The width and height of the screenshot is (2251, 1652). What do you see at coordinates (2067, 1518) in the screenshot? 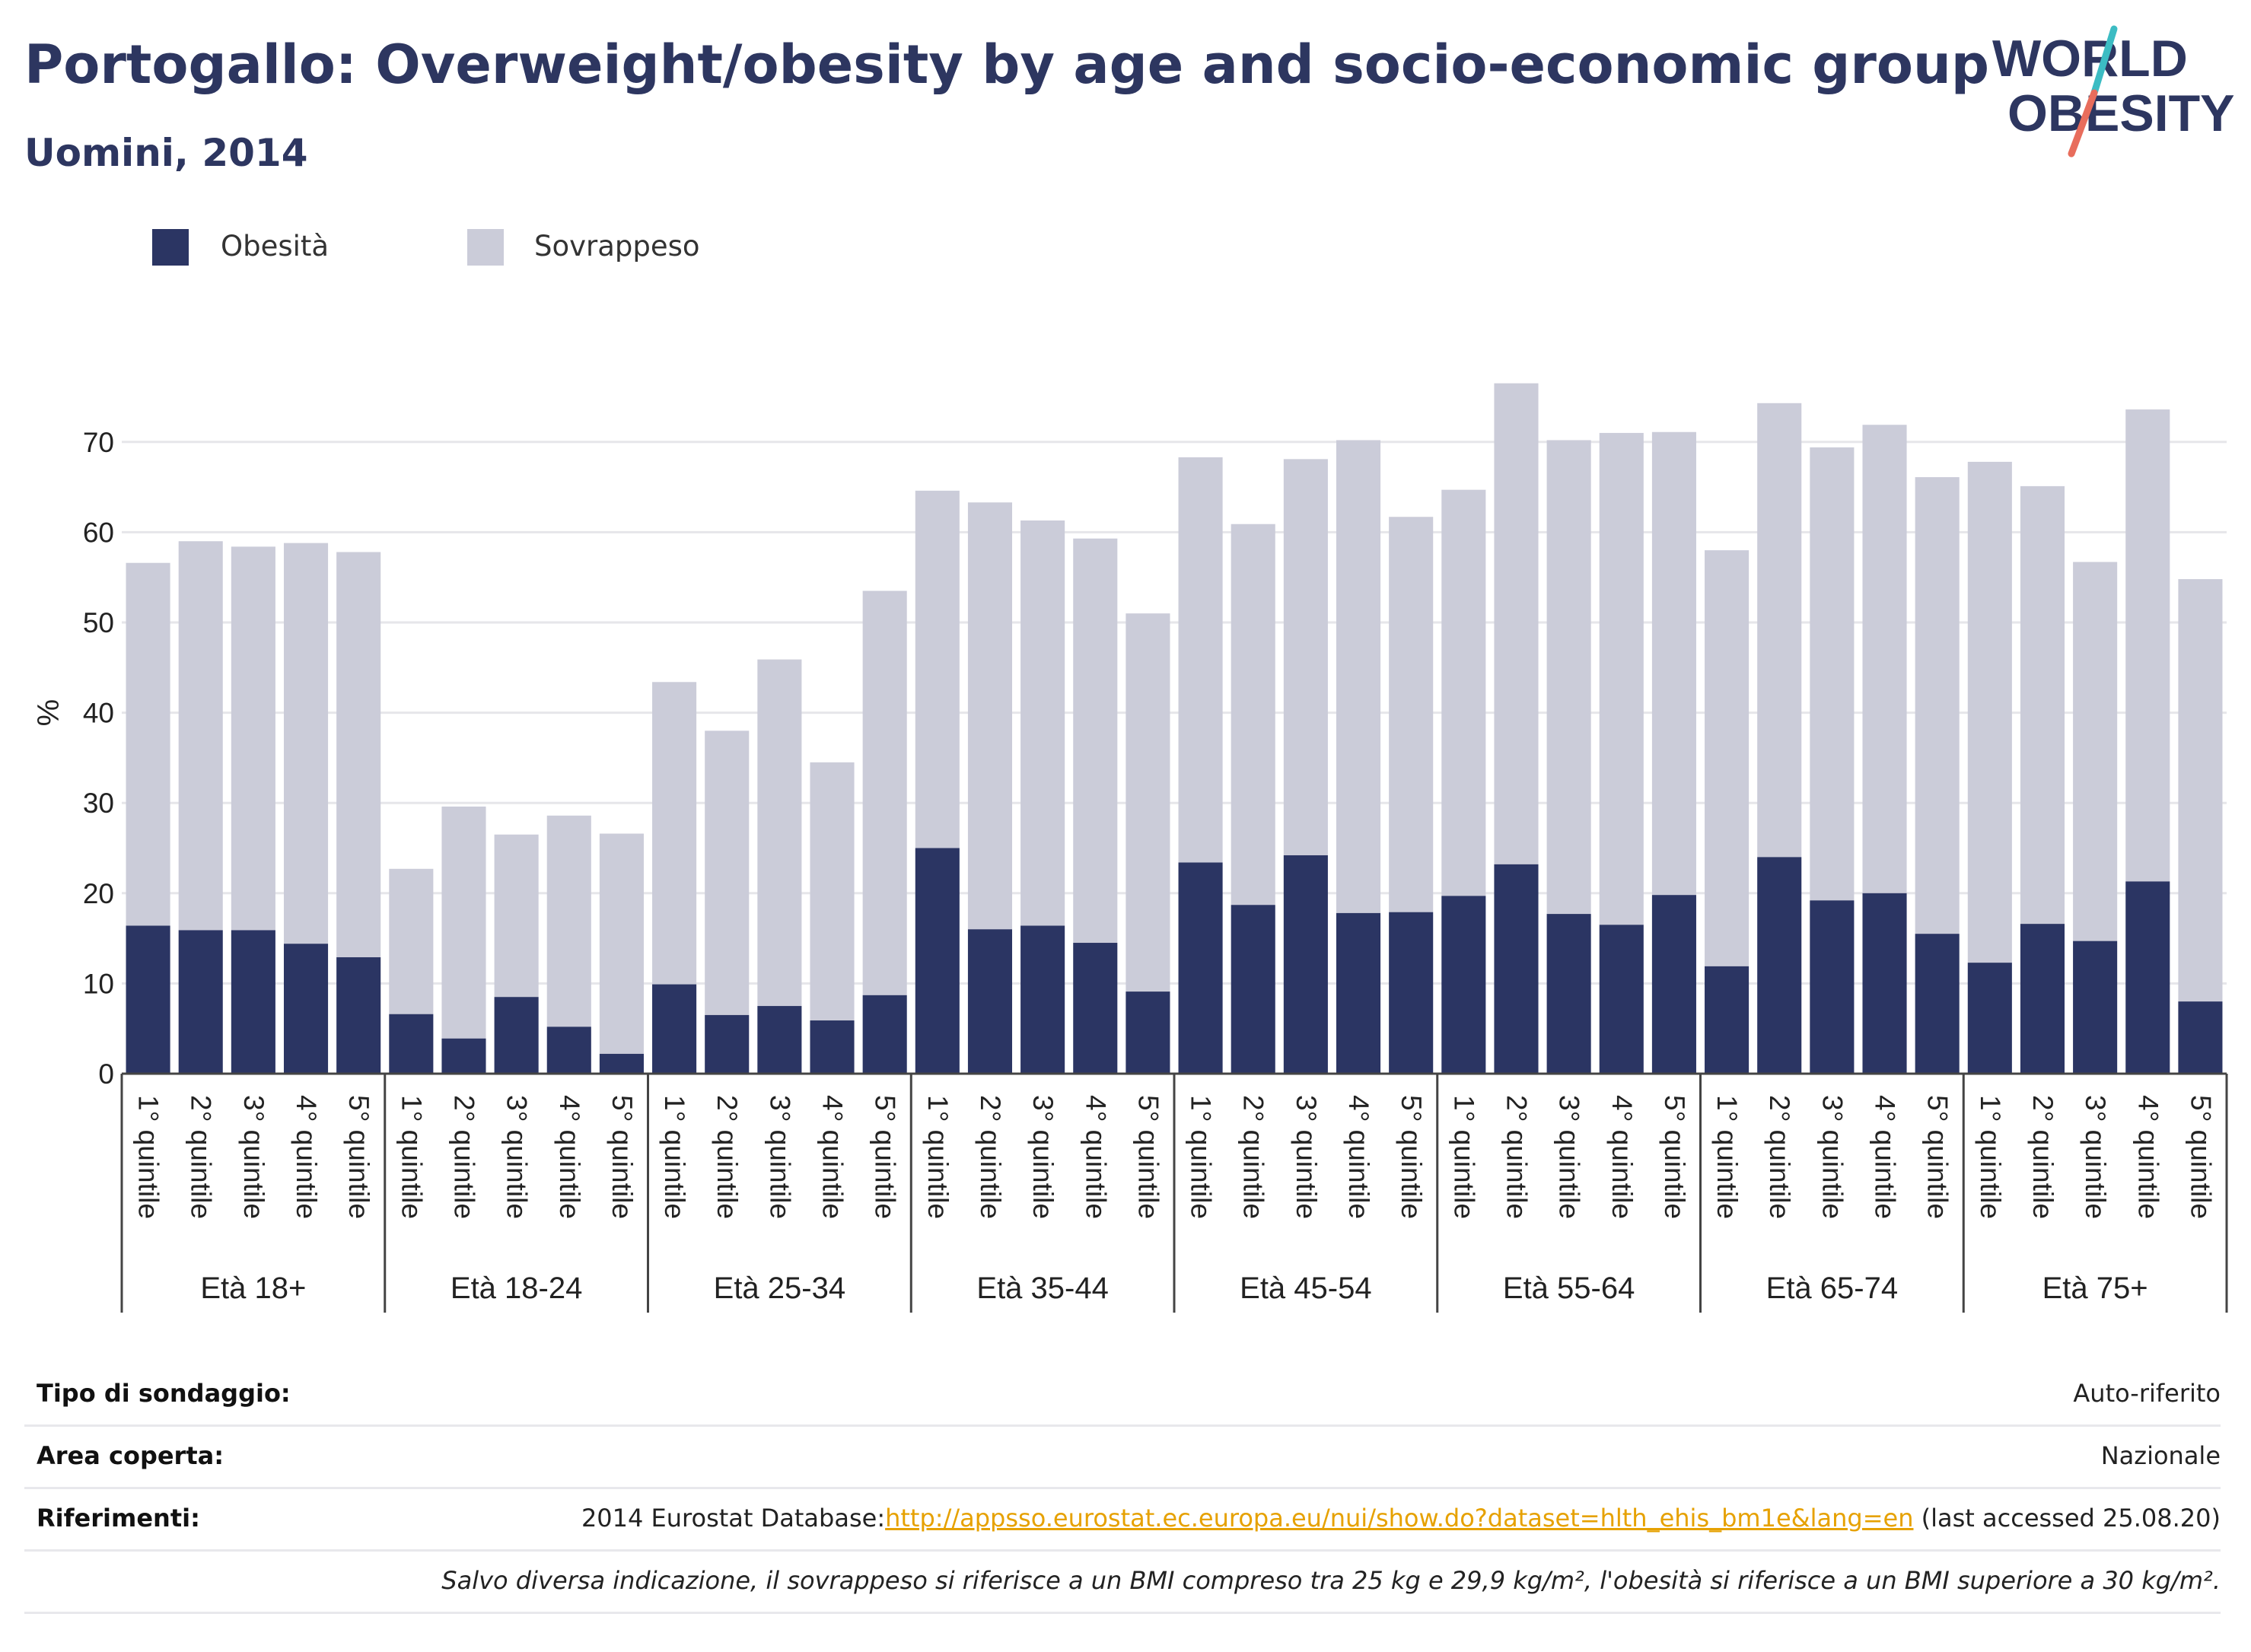
I see `references-suffix: (last accessed 25.08.20)` at bounding box center [2067, 1518].